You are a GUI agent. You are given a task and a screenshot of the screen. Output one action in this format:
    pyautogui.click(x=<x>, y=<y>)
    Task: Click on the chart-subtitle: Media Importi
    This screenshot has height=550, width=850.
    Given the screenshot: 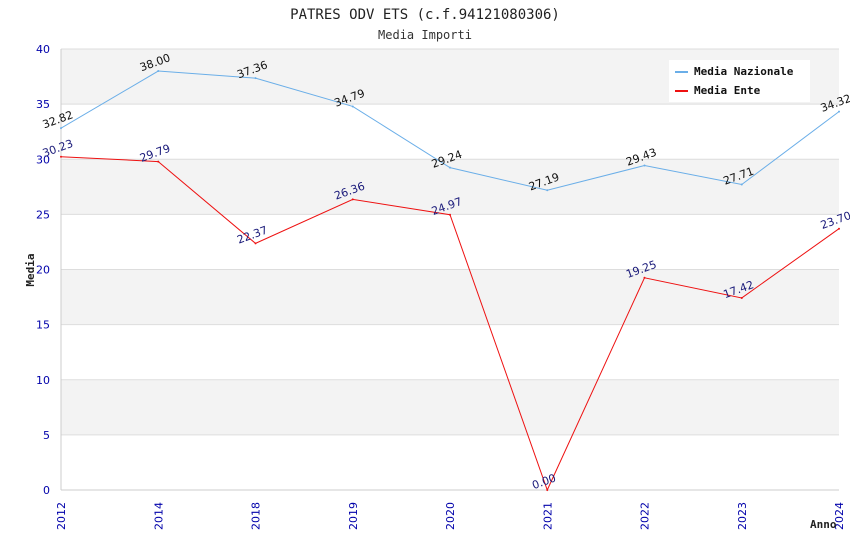 What is the action you would take?
    pyautogui.click(x=425, y=35)
    